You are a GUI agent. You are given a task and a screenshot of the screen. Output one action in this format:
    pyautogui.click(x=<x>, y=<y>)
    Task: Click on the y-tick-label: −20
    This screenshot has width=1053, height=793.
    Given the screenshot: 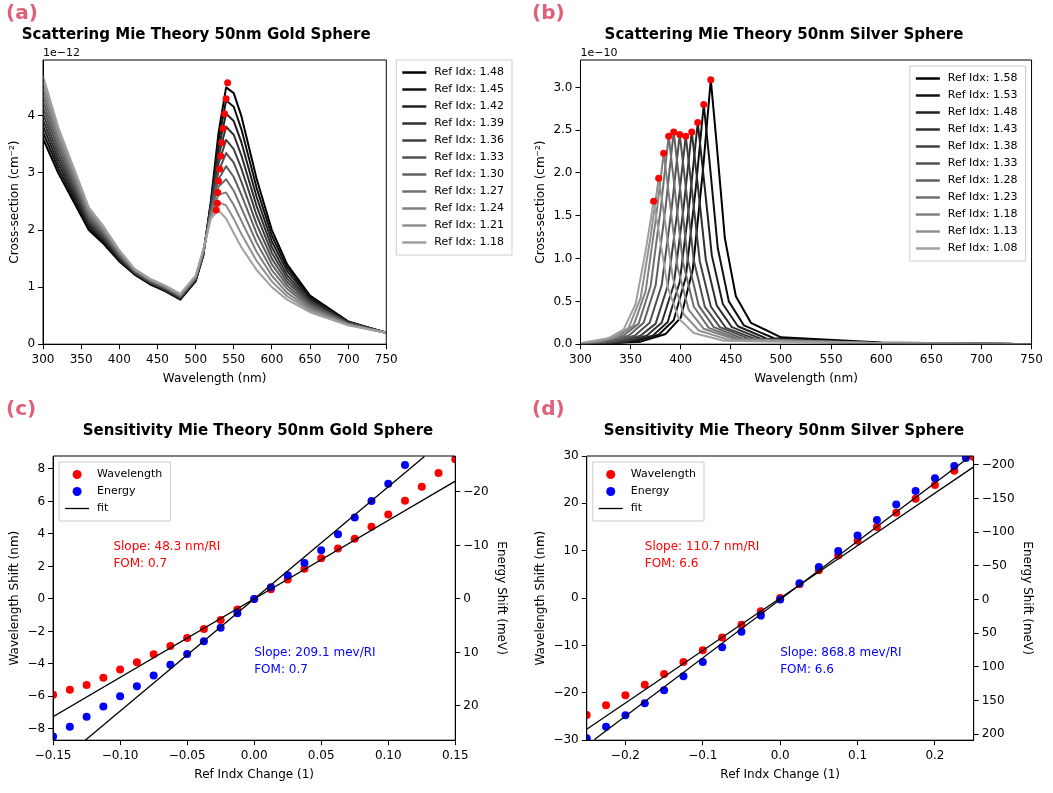 What is the action you would take?
    pyautogui.click(x=566, y=691)
    